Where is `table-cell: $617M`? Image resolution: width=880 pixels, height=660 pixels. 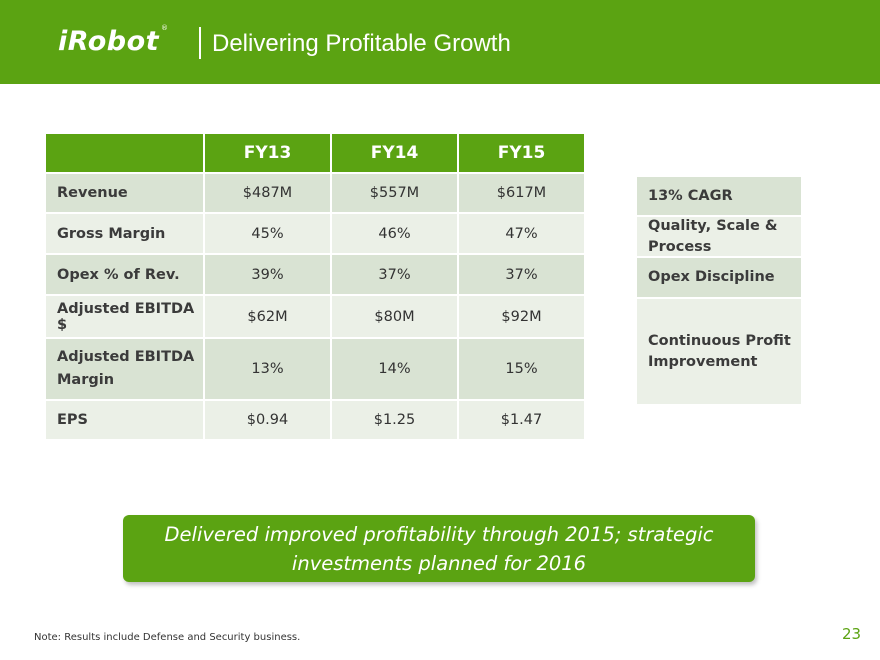
table-cell: $617M is located at coordinates (521, 194).